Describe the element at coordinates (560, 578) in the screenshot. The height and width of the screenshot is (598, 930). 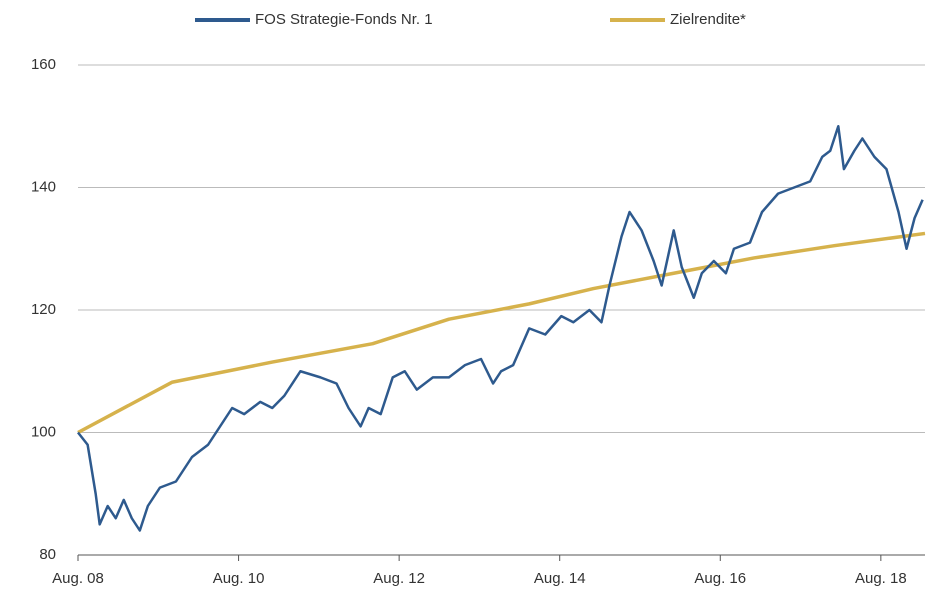
I see `x-tick-label: Aug. 14` at that location.